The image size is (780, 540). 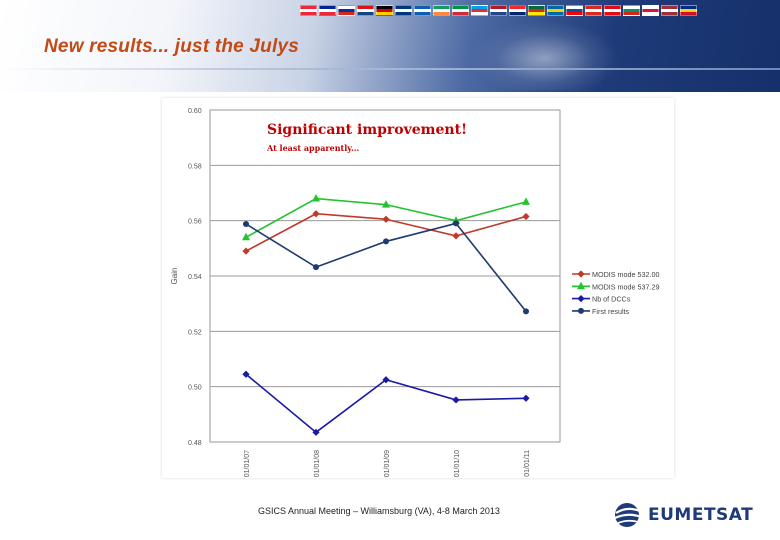 What do you see at coordinates (195, 332) in the screenshot?
I see `y-tick-label: 0.52` at bounding box center [195, 332].